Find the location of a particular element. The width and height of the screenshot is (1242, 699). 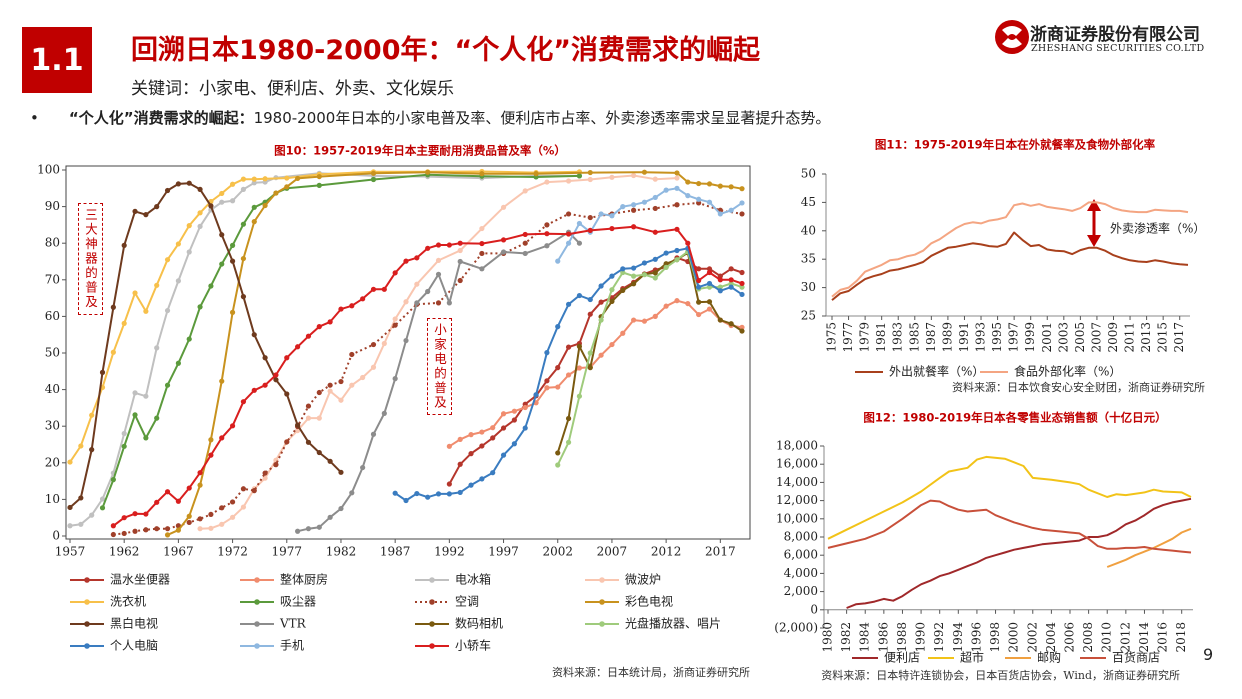

slide-subtitle: 关键词：小家电、便利店、外卖、文化娱乐 is located at coordinates (292, 89).